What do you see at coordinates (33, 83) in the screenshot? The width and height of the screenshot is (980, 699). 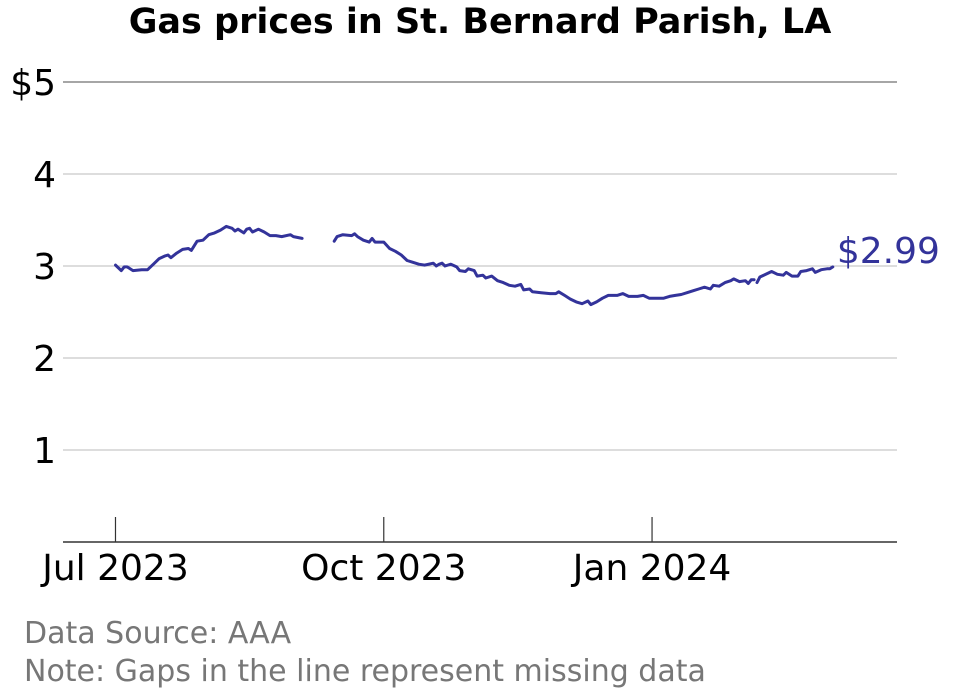 I see `y-tick-label: $5` at bounding box center [33, 83].